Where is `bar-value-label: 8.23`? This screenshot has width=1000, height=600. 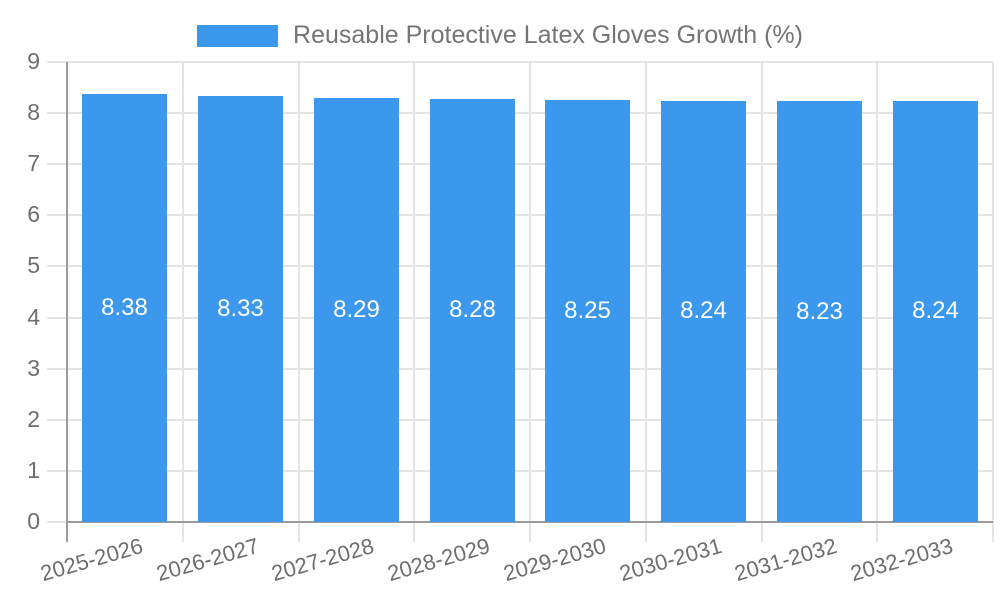
bar-value-label: 8.23 is located at coordinates (819, 311).